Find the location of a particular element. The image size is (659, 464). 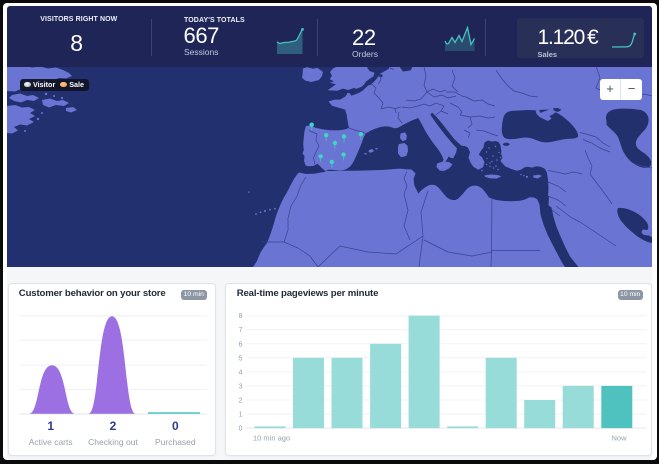

svg-text: 7 is located at coordinates (240, 330).